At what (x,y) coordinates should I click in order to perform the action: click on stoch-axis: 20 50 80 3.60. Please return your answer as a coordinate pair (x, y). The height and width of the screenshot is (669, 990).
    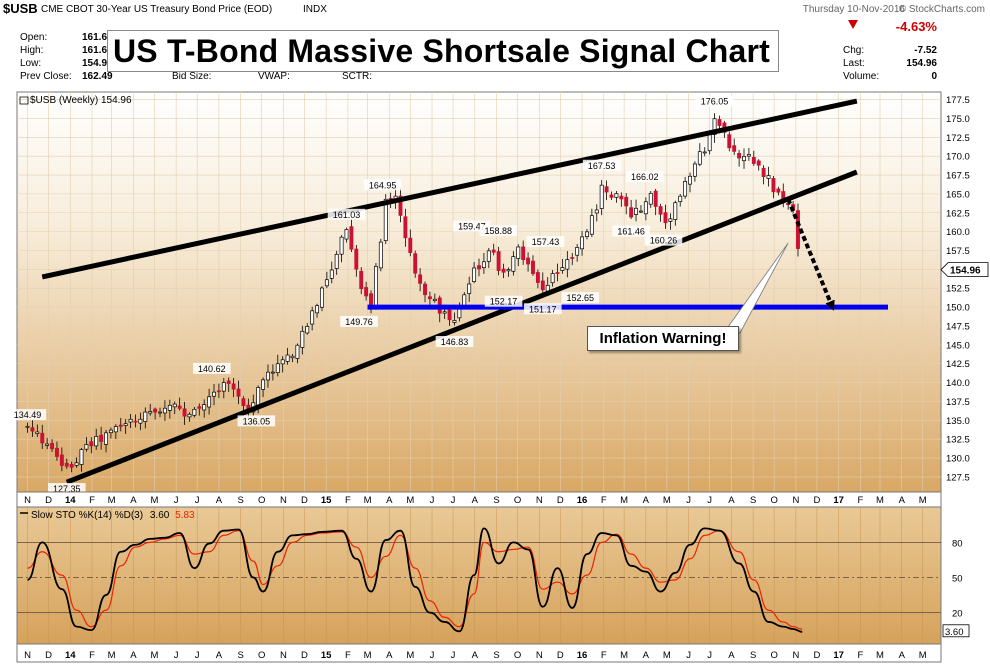
    Looking at the image, I should click on (956, 588).